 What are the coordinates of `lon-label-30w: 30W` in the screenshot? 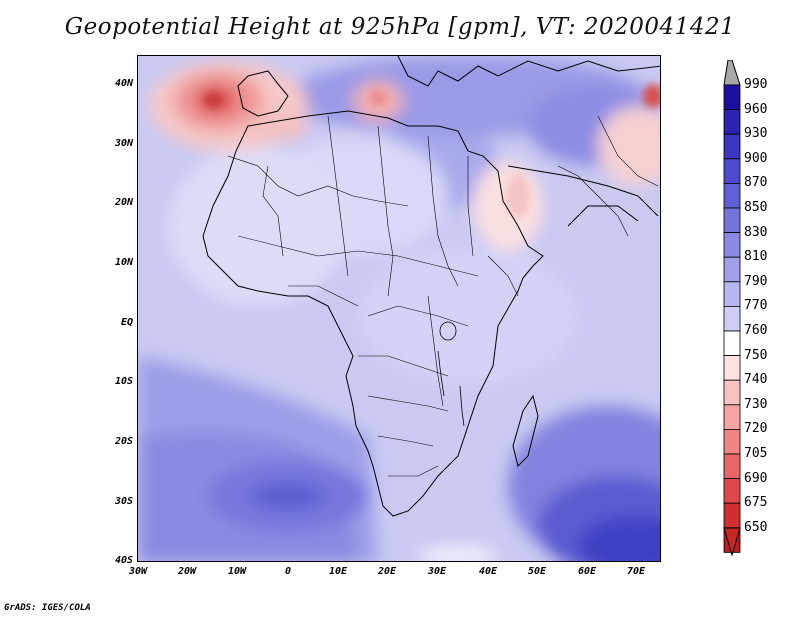 It's located at (138, 571).